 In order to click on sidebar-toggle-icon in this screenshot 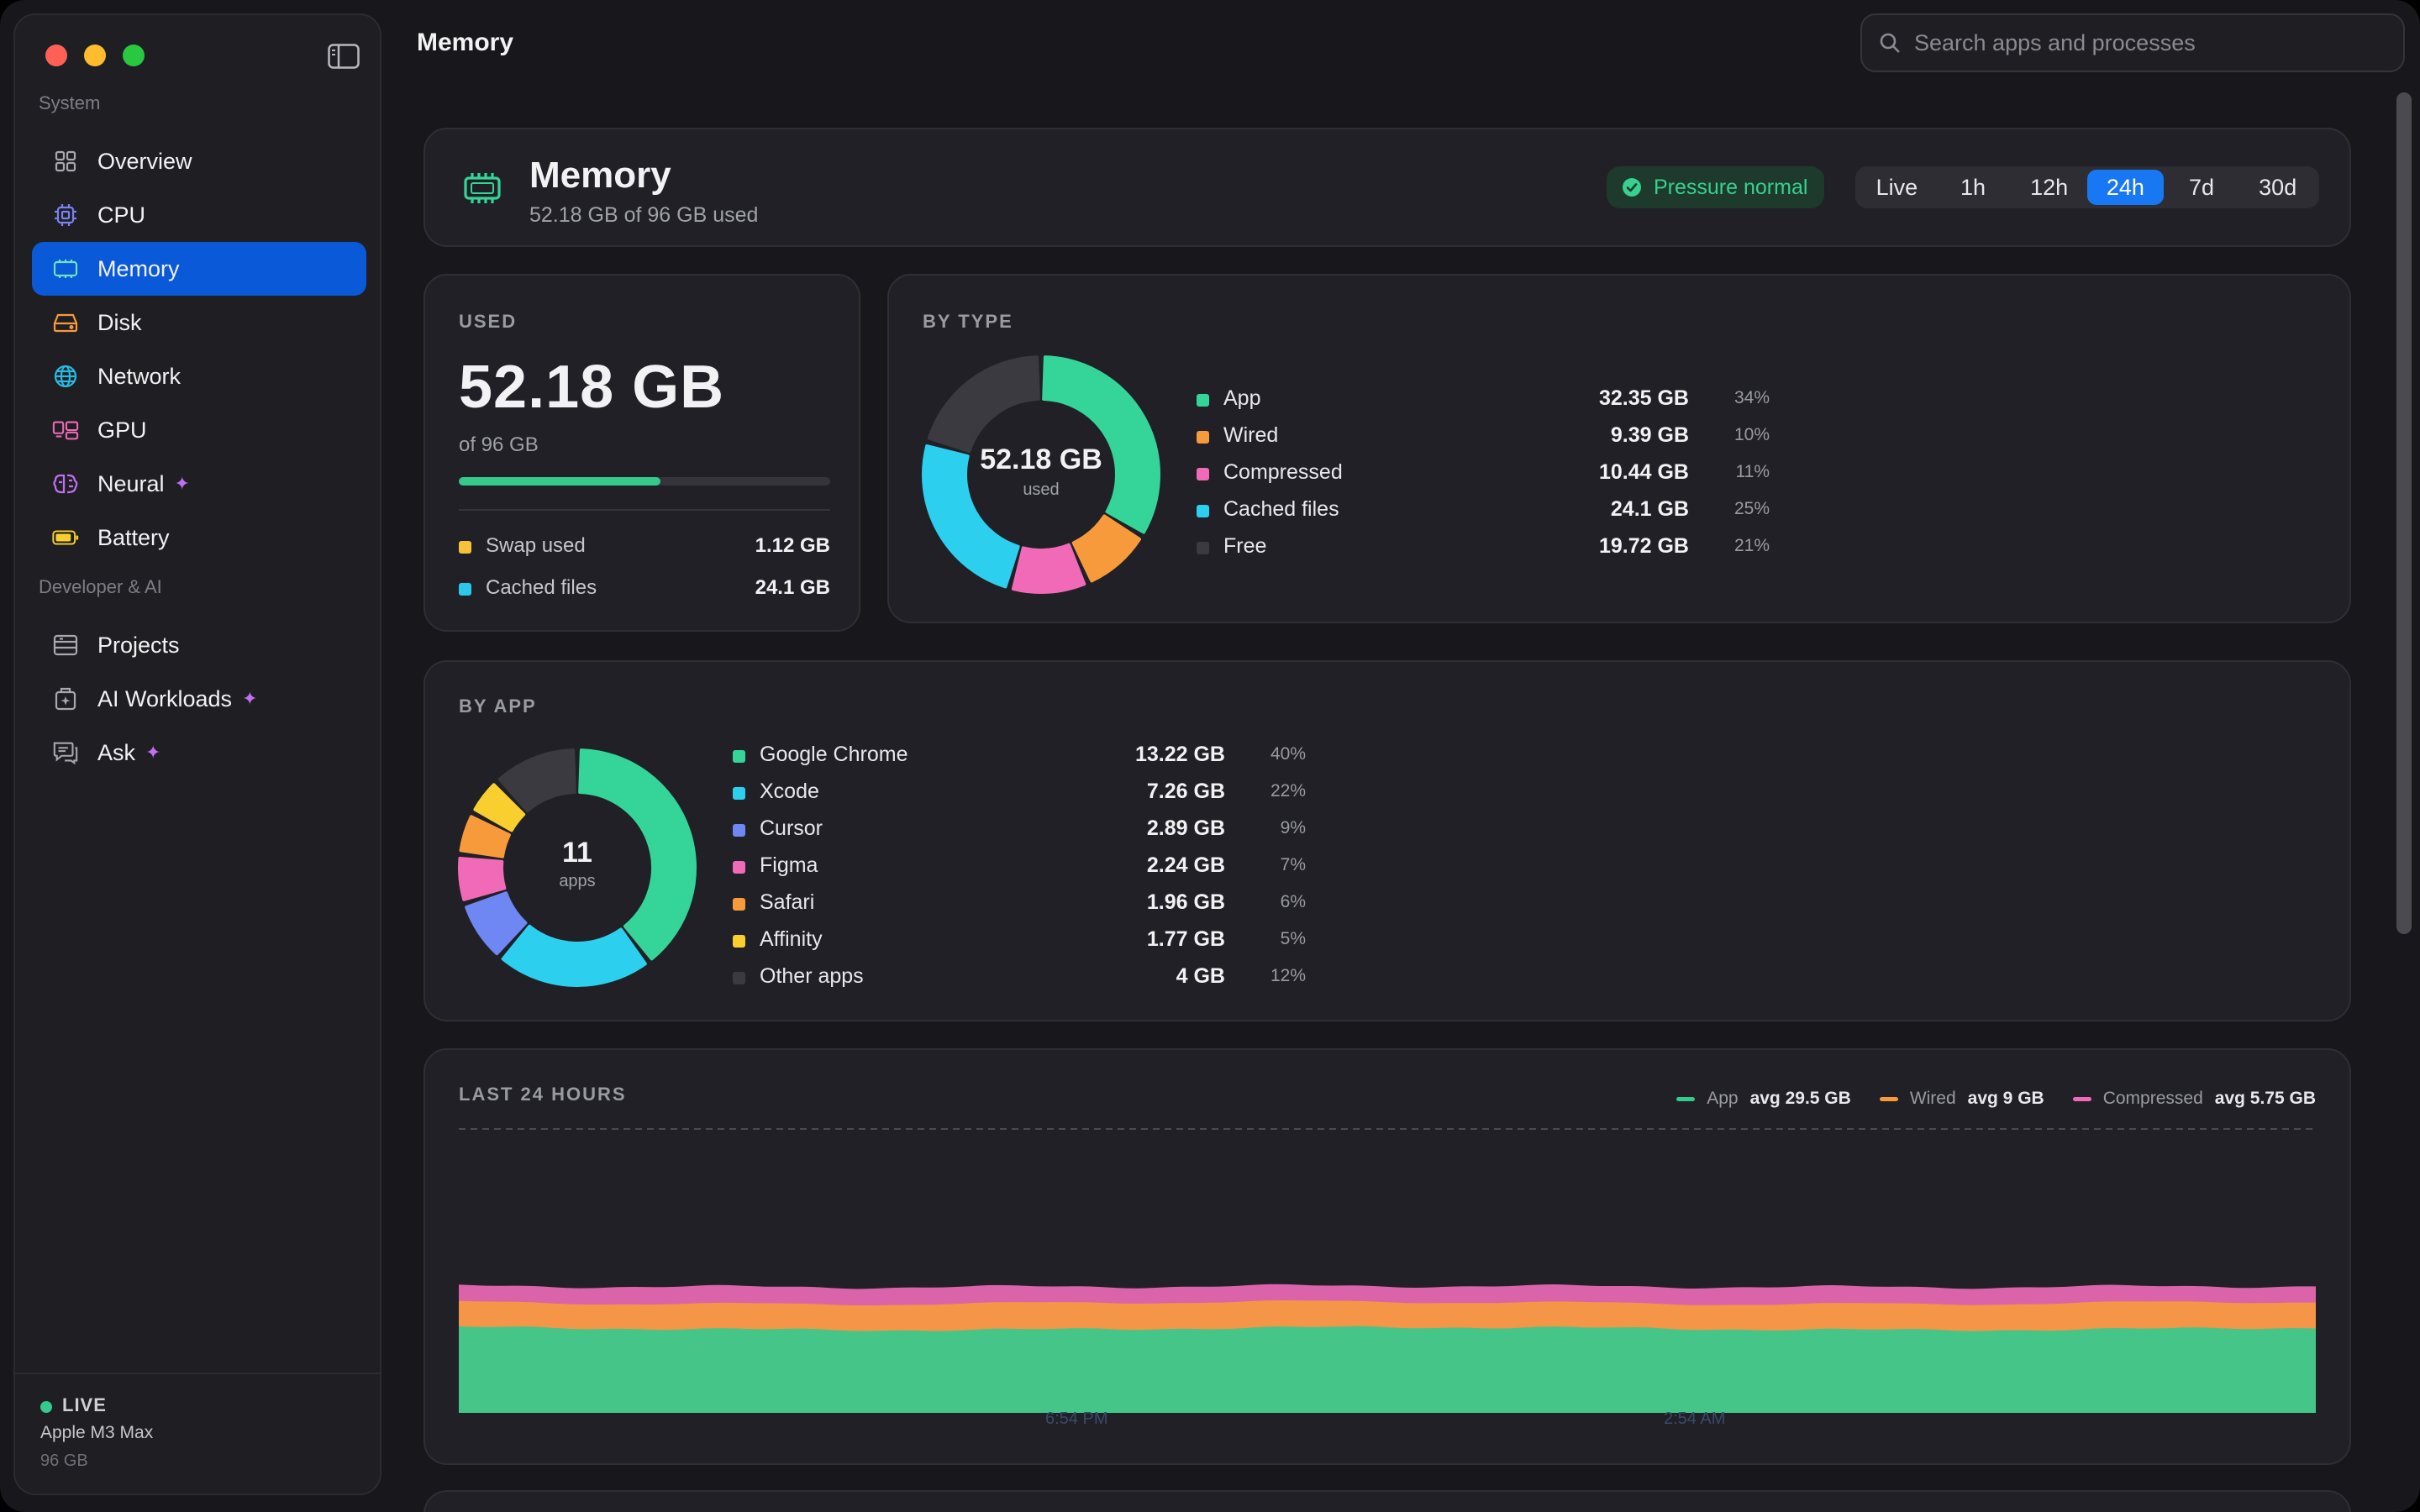, I will do `click(344, 56)`.